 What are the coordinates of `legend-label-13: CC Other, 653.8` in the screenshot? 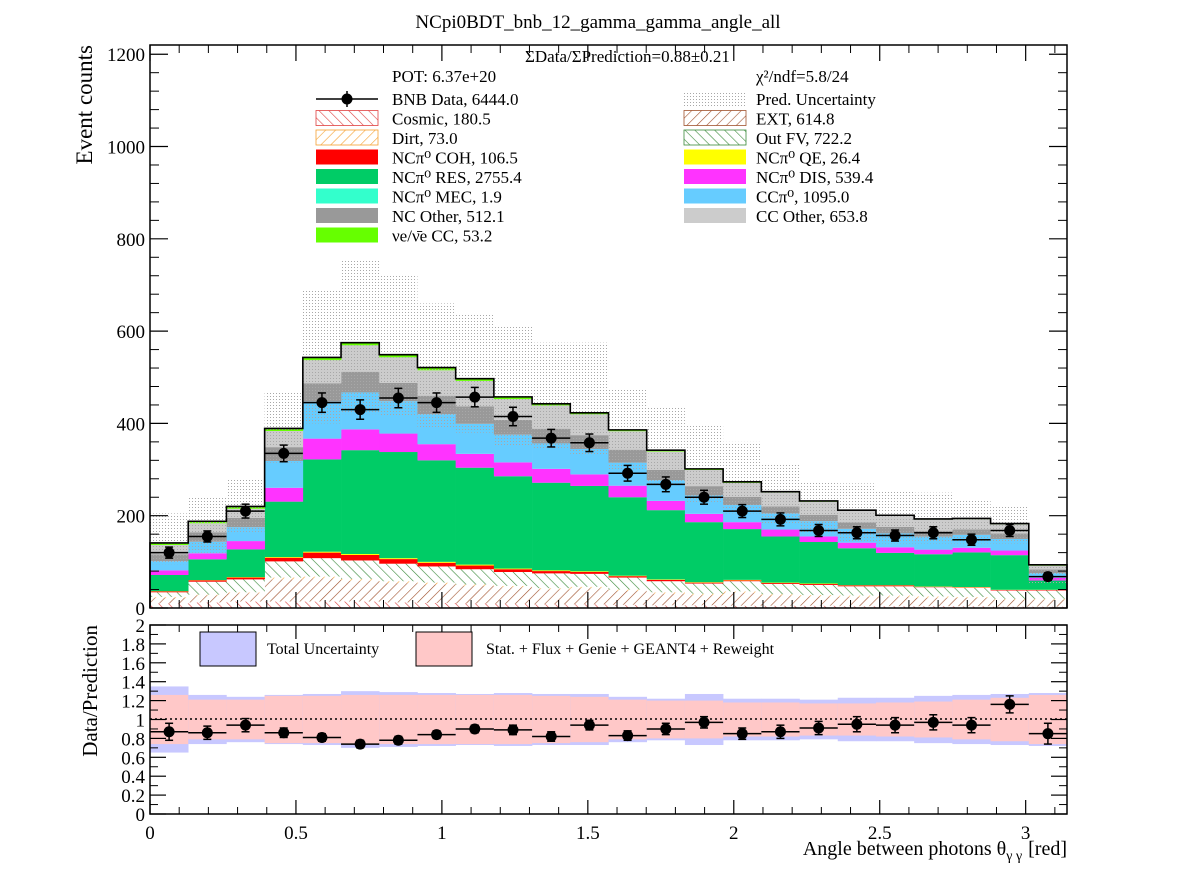 It's located at (812, 216).